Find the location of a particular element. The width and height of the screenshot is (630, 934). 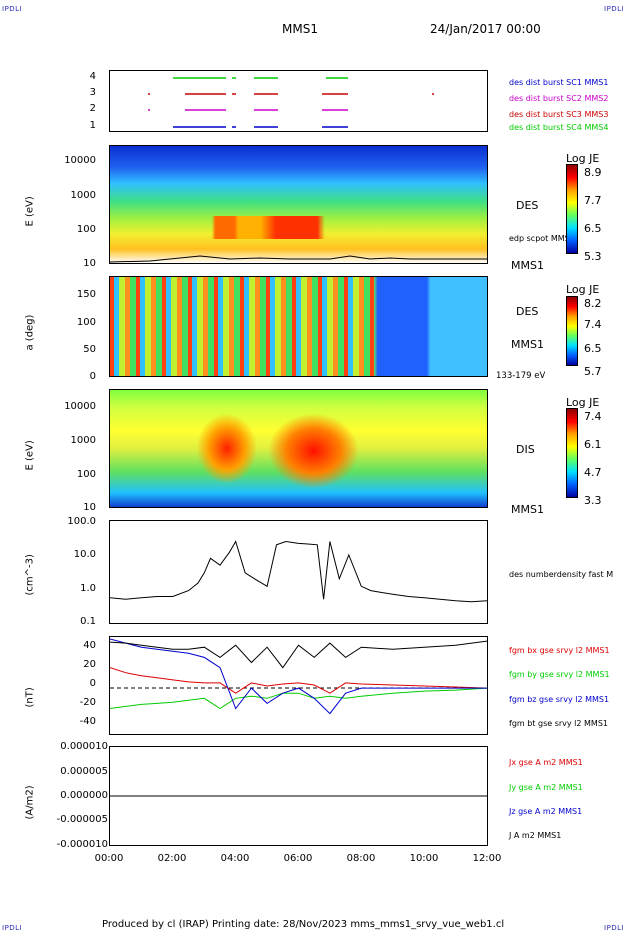

density-panel is located at coordinates (298, 572).